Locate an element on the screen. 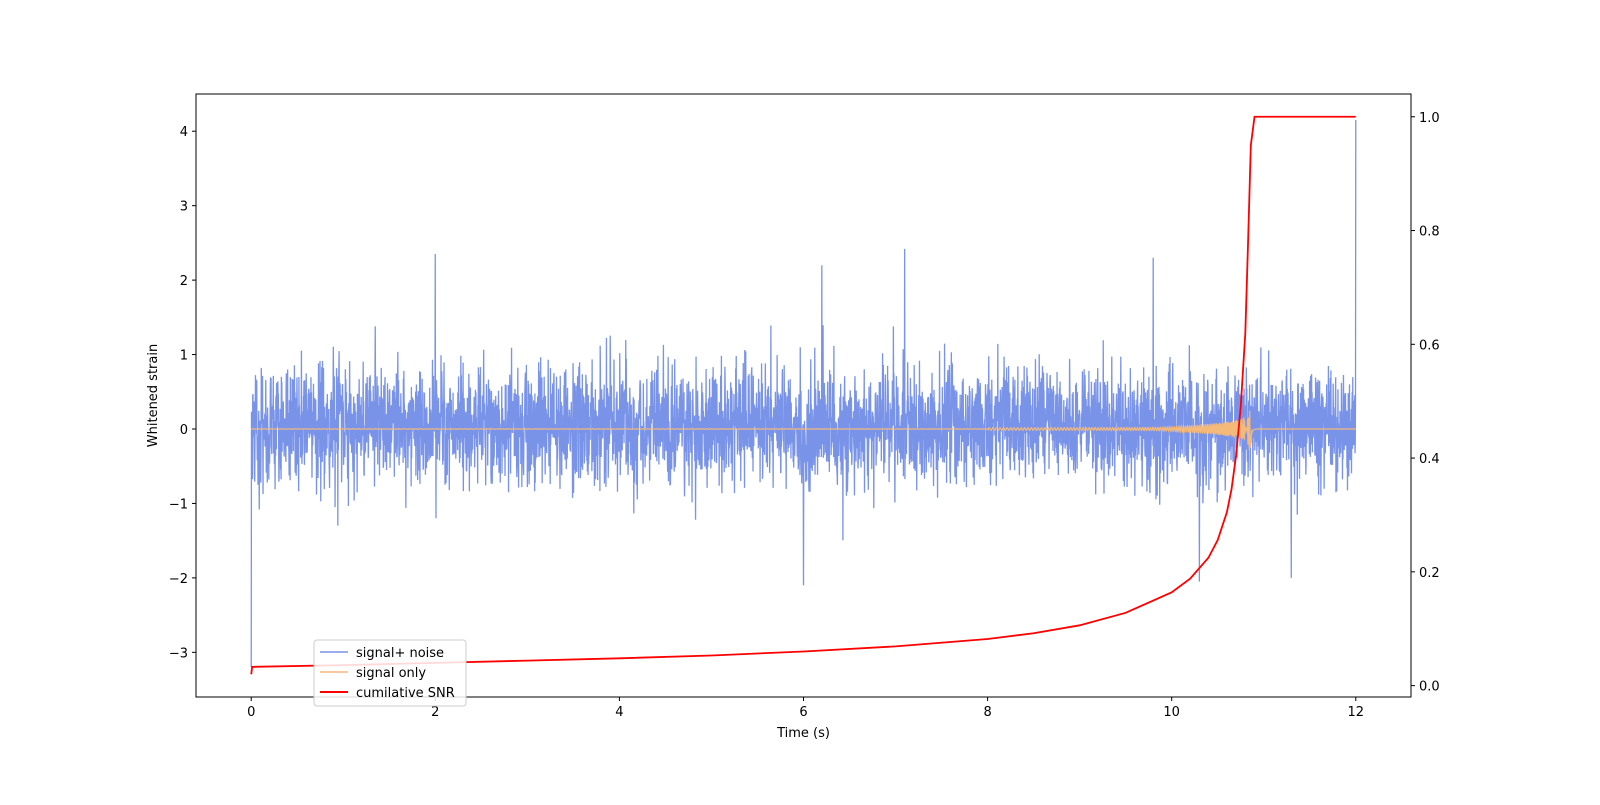  y-tick-label: 3 is located at coordinates (184, 207).